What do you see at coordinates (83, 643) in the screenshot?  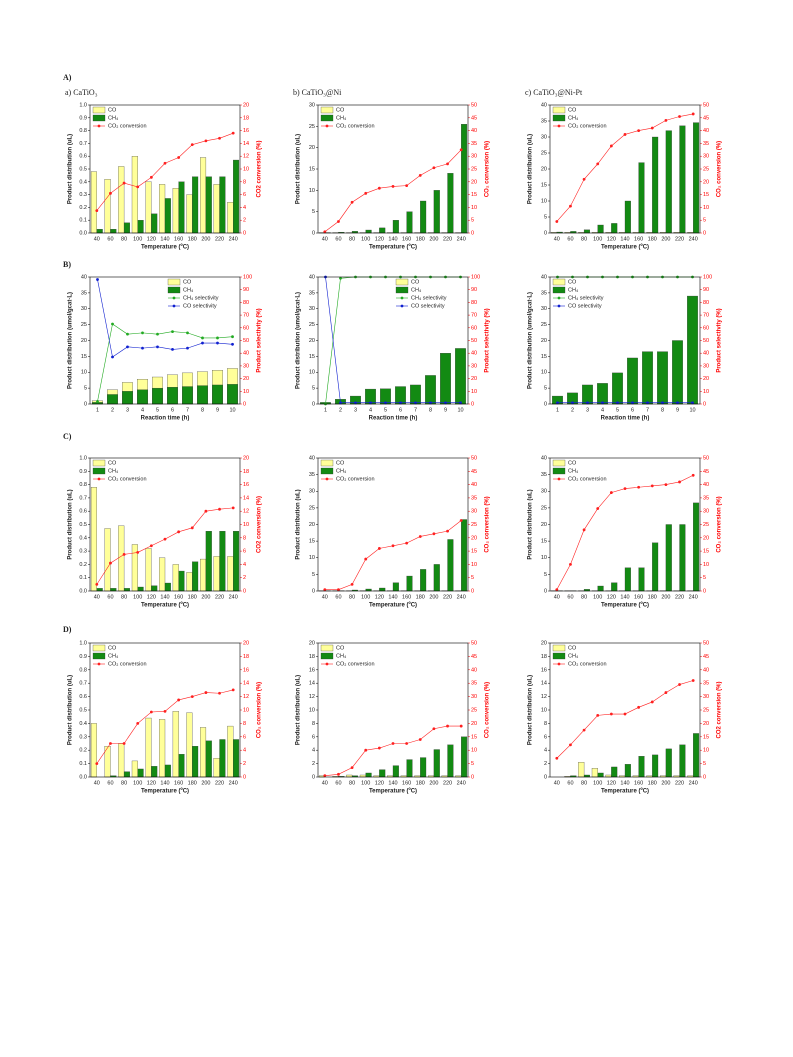 I see `y-tick-label: 1.0` at bounding box center [83, 643].